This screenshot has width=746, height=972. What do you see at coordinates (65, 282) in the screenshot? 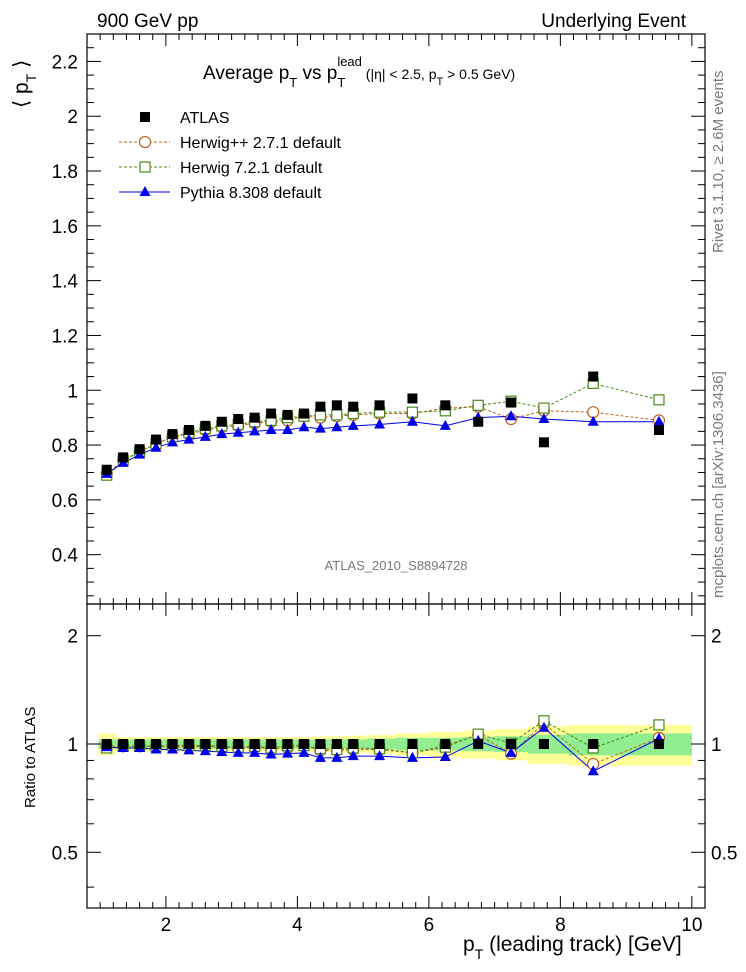
I see `y-tick-label: 1.4` at bounding box center [65, 282].